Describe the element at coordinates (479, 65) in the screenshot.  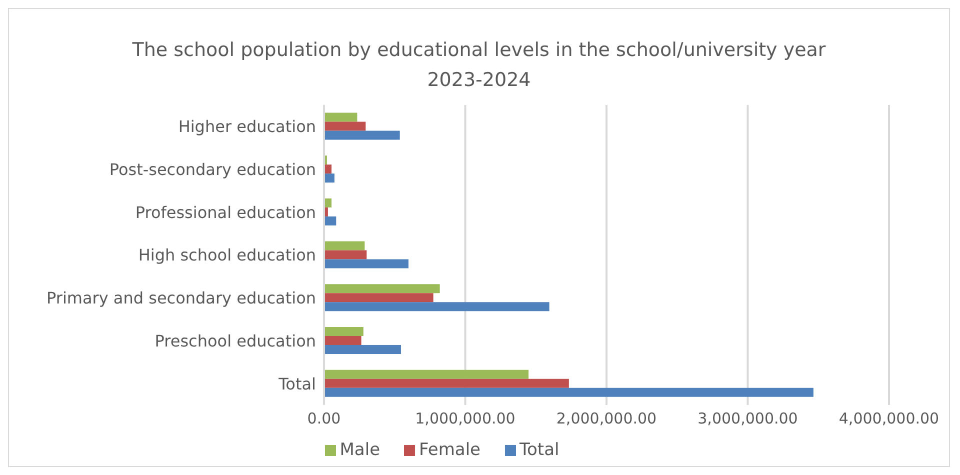
I see `chart-title: The school population by educational levels in the school/university year 2023-2024` at that location.